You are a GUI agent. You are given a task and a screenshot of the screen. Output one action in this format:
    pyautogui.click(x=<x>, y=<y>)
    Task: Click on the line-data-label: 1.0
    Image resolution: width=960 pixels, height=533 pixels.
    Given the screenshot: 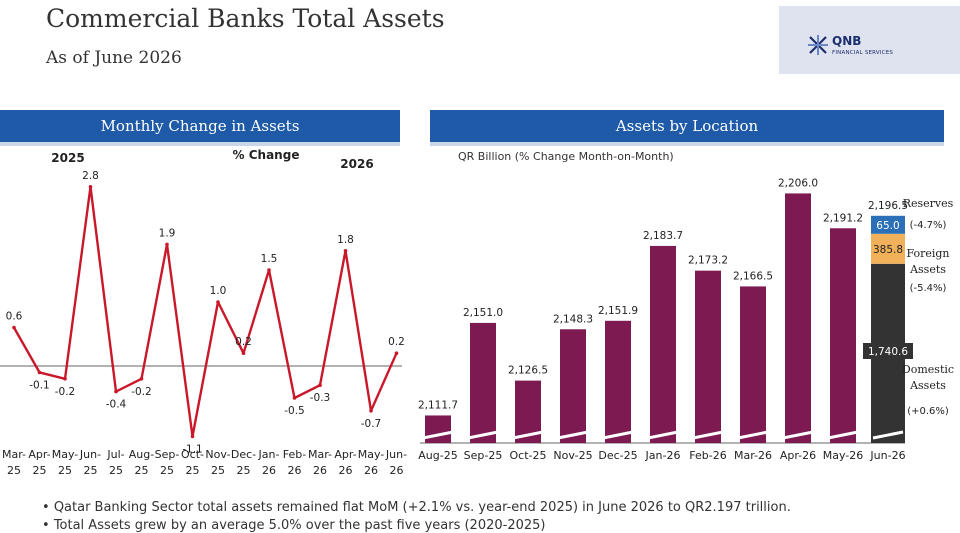 What is the action you would take?
    pyautogui.click(x=218, y=291)
    